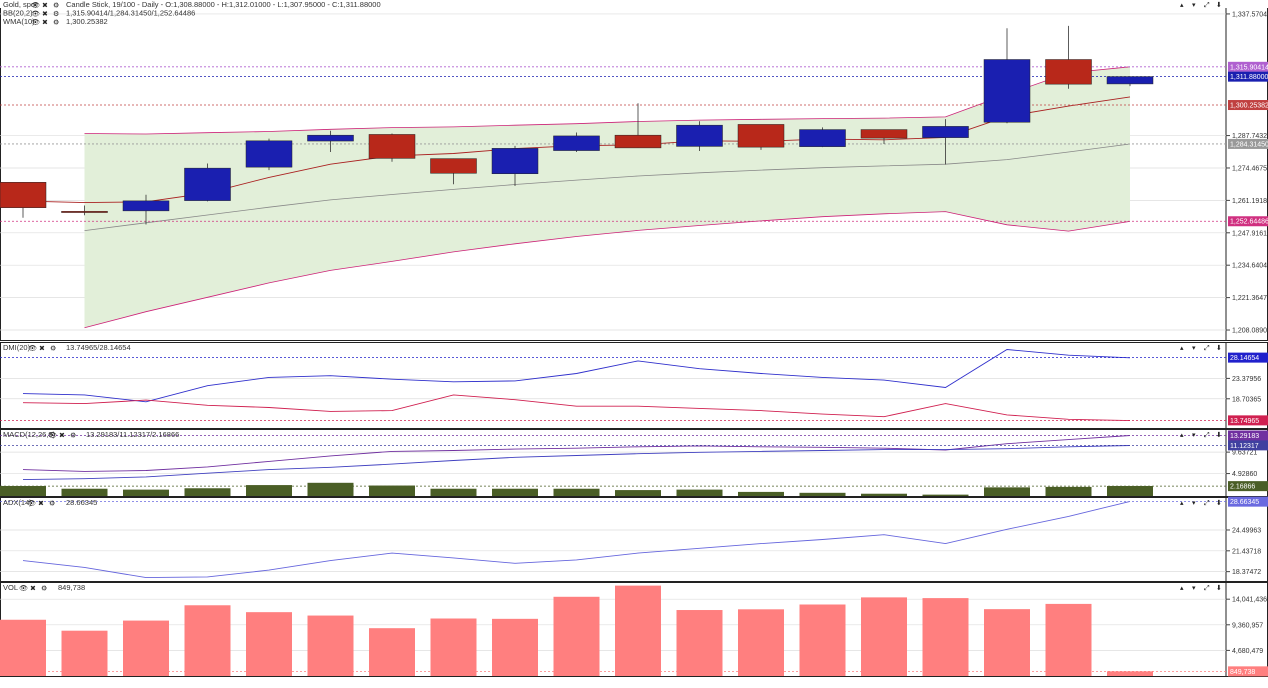 Image resolution: width=1268 pixels, height=688 pixels. I want to click on adx-value: 28.66345, so click(81, 502).